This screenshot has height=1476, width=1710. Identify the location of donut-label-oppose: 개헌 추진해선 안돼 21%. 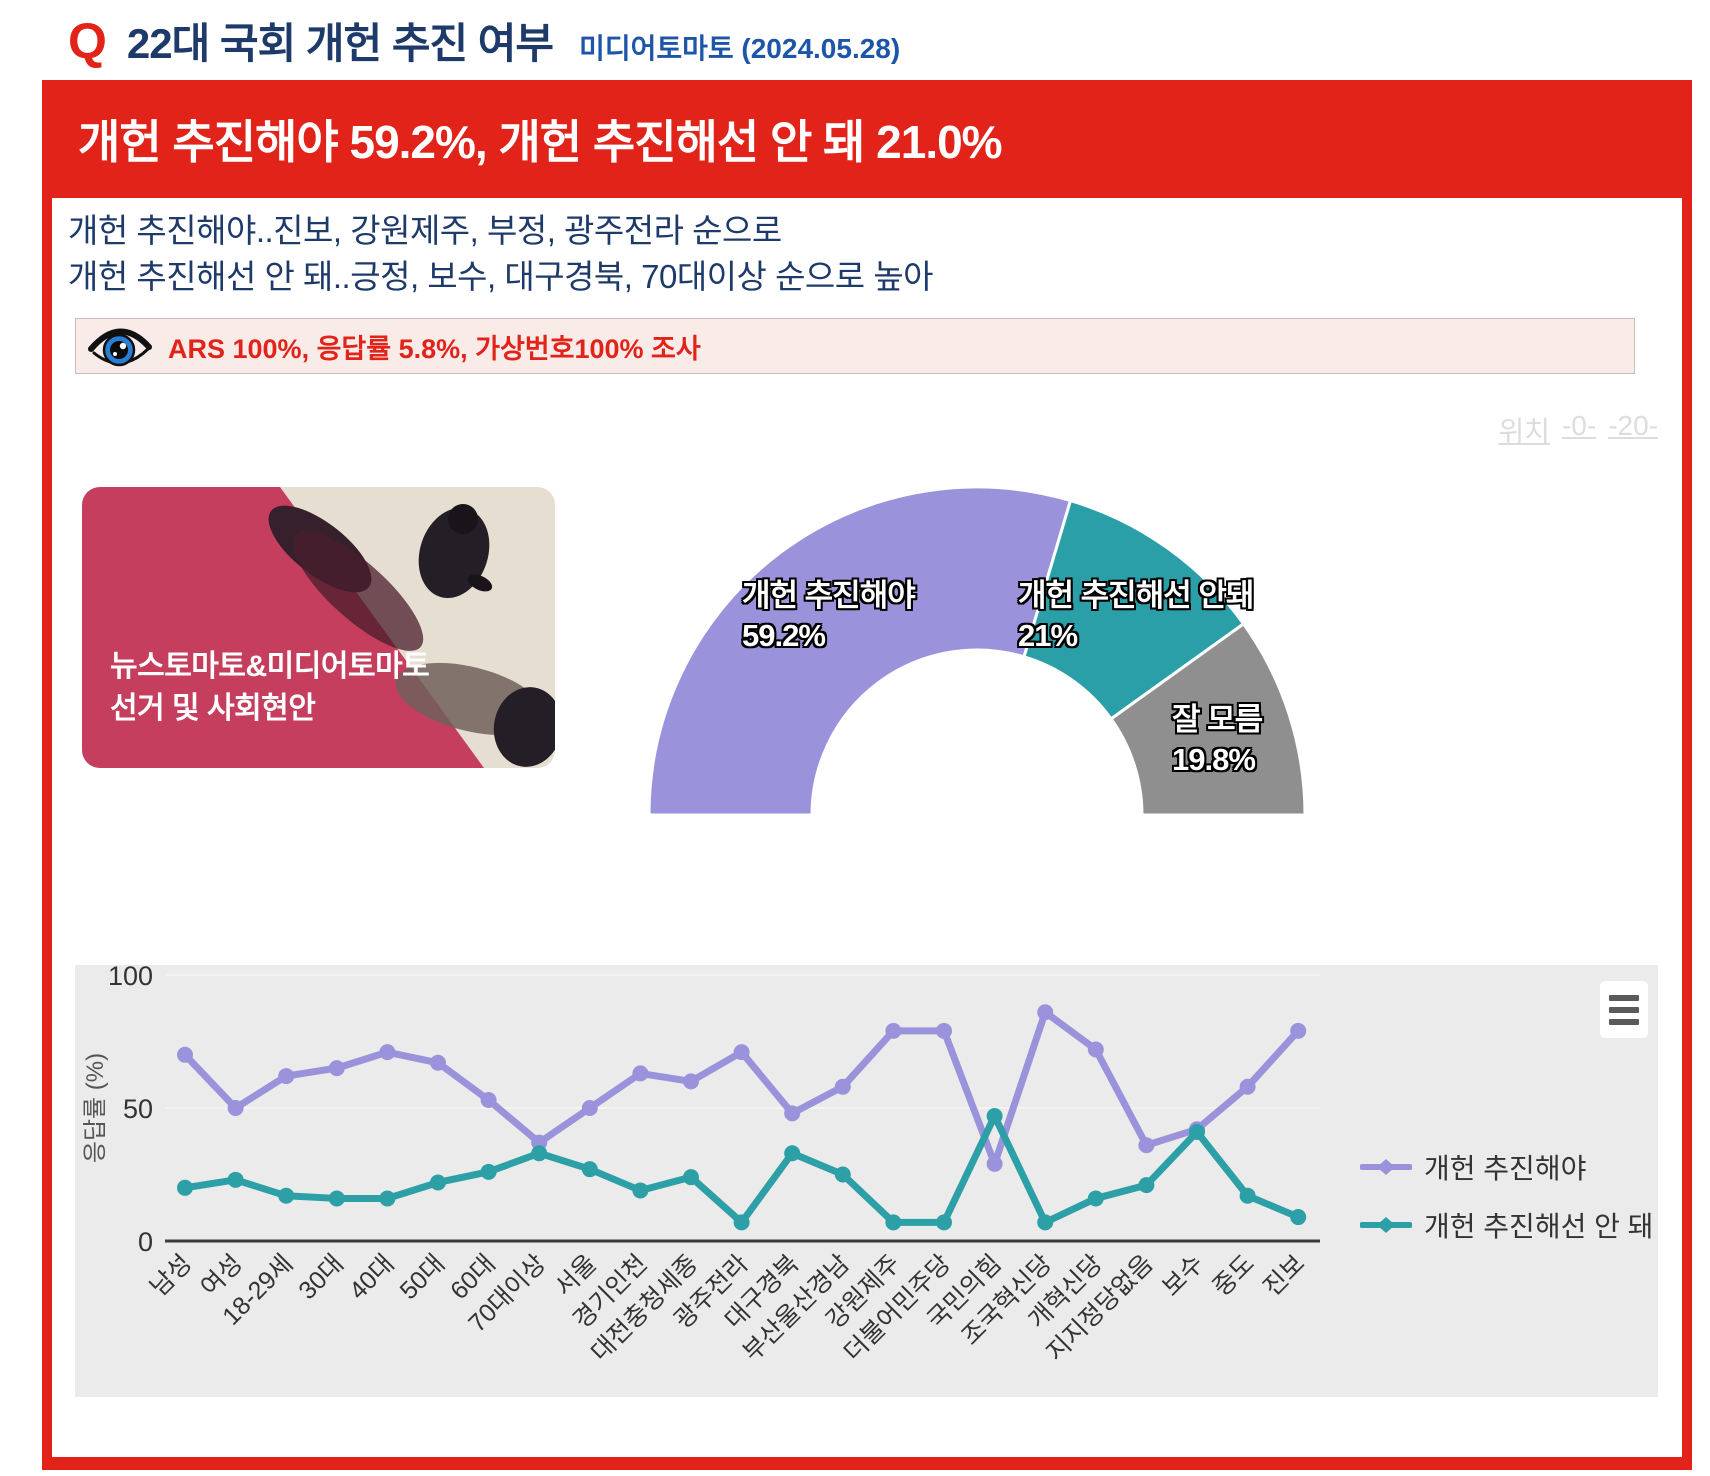
(1136, 615).